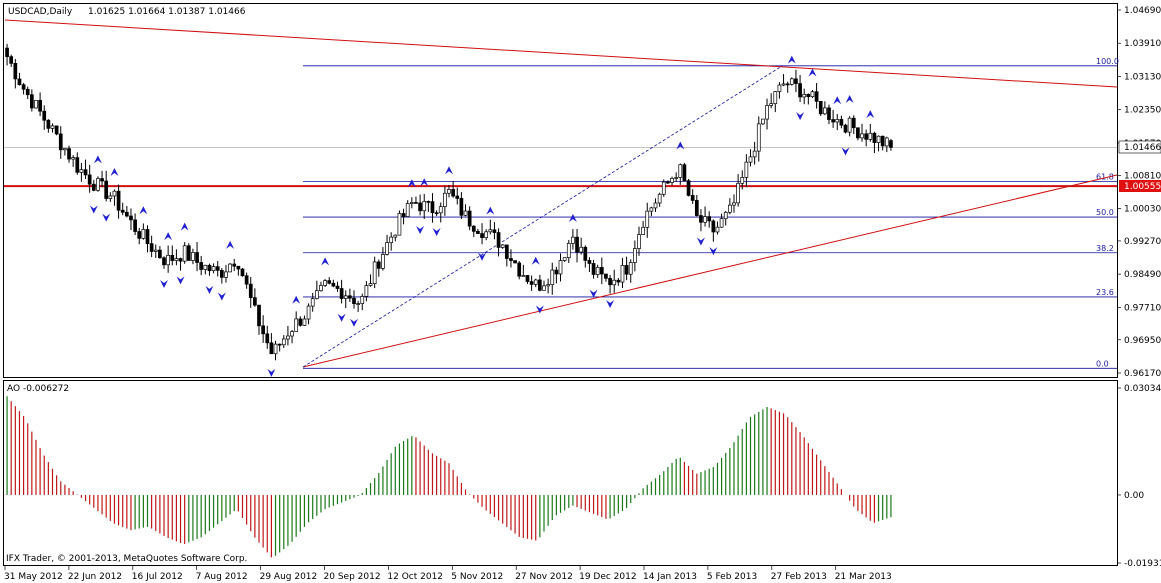  Describe the element at coordinates (33, 577) in the screenshot. I see `date-tick-label: 31 May 2012` at that location.